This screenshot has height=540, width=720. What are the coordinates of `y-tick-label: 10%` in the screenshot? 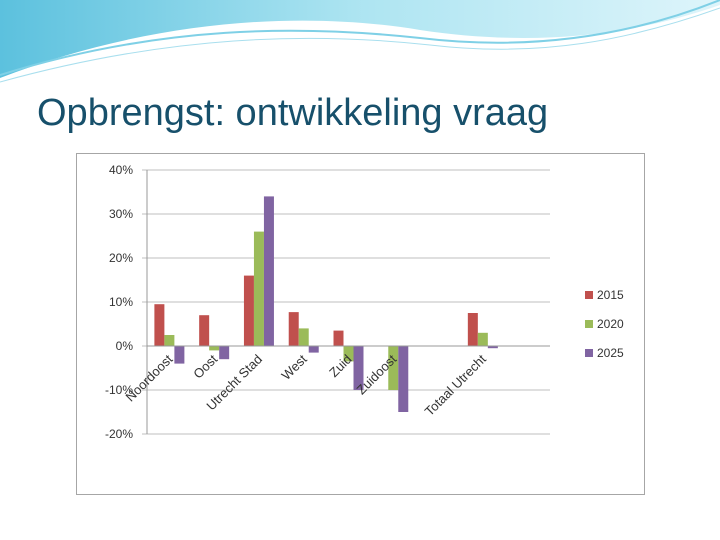 It's located at (121, 302).